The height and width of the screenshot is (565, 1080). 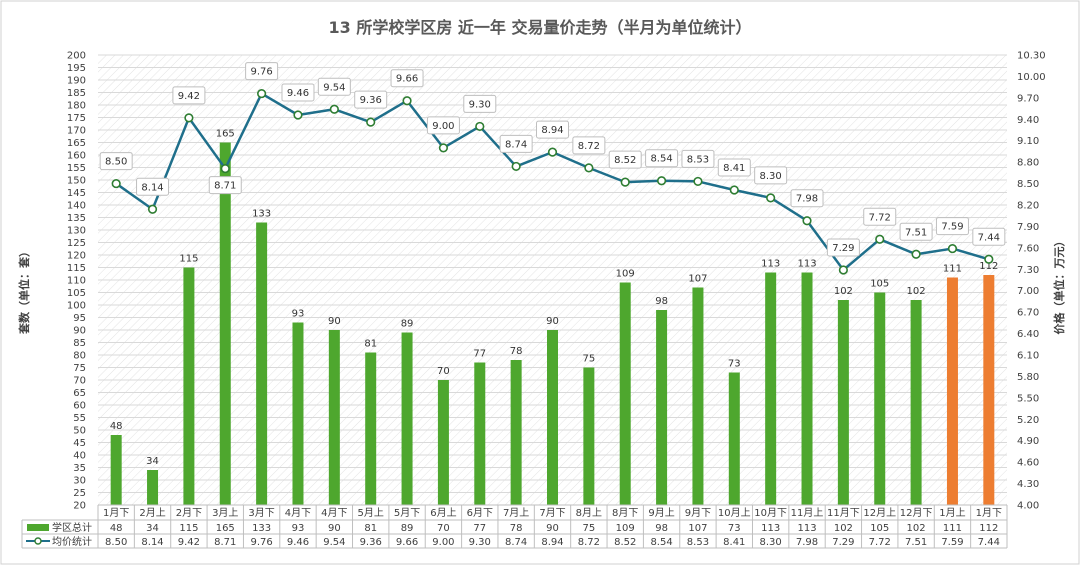 What do you see at coordinates (843, 513) in the screenshot?
I see `x-tick-label: 11月下` at bounding box center [843, 513].